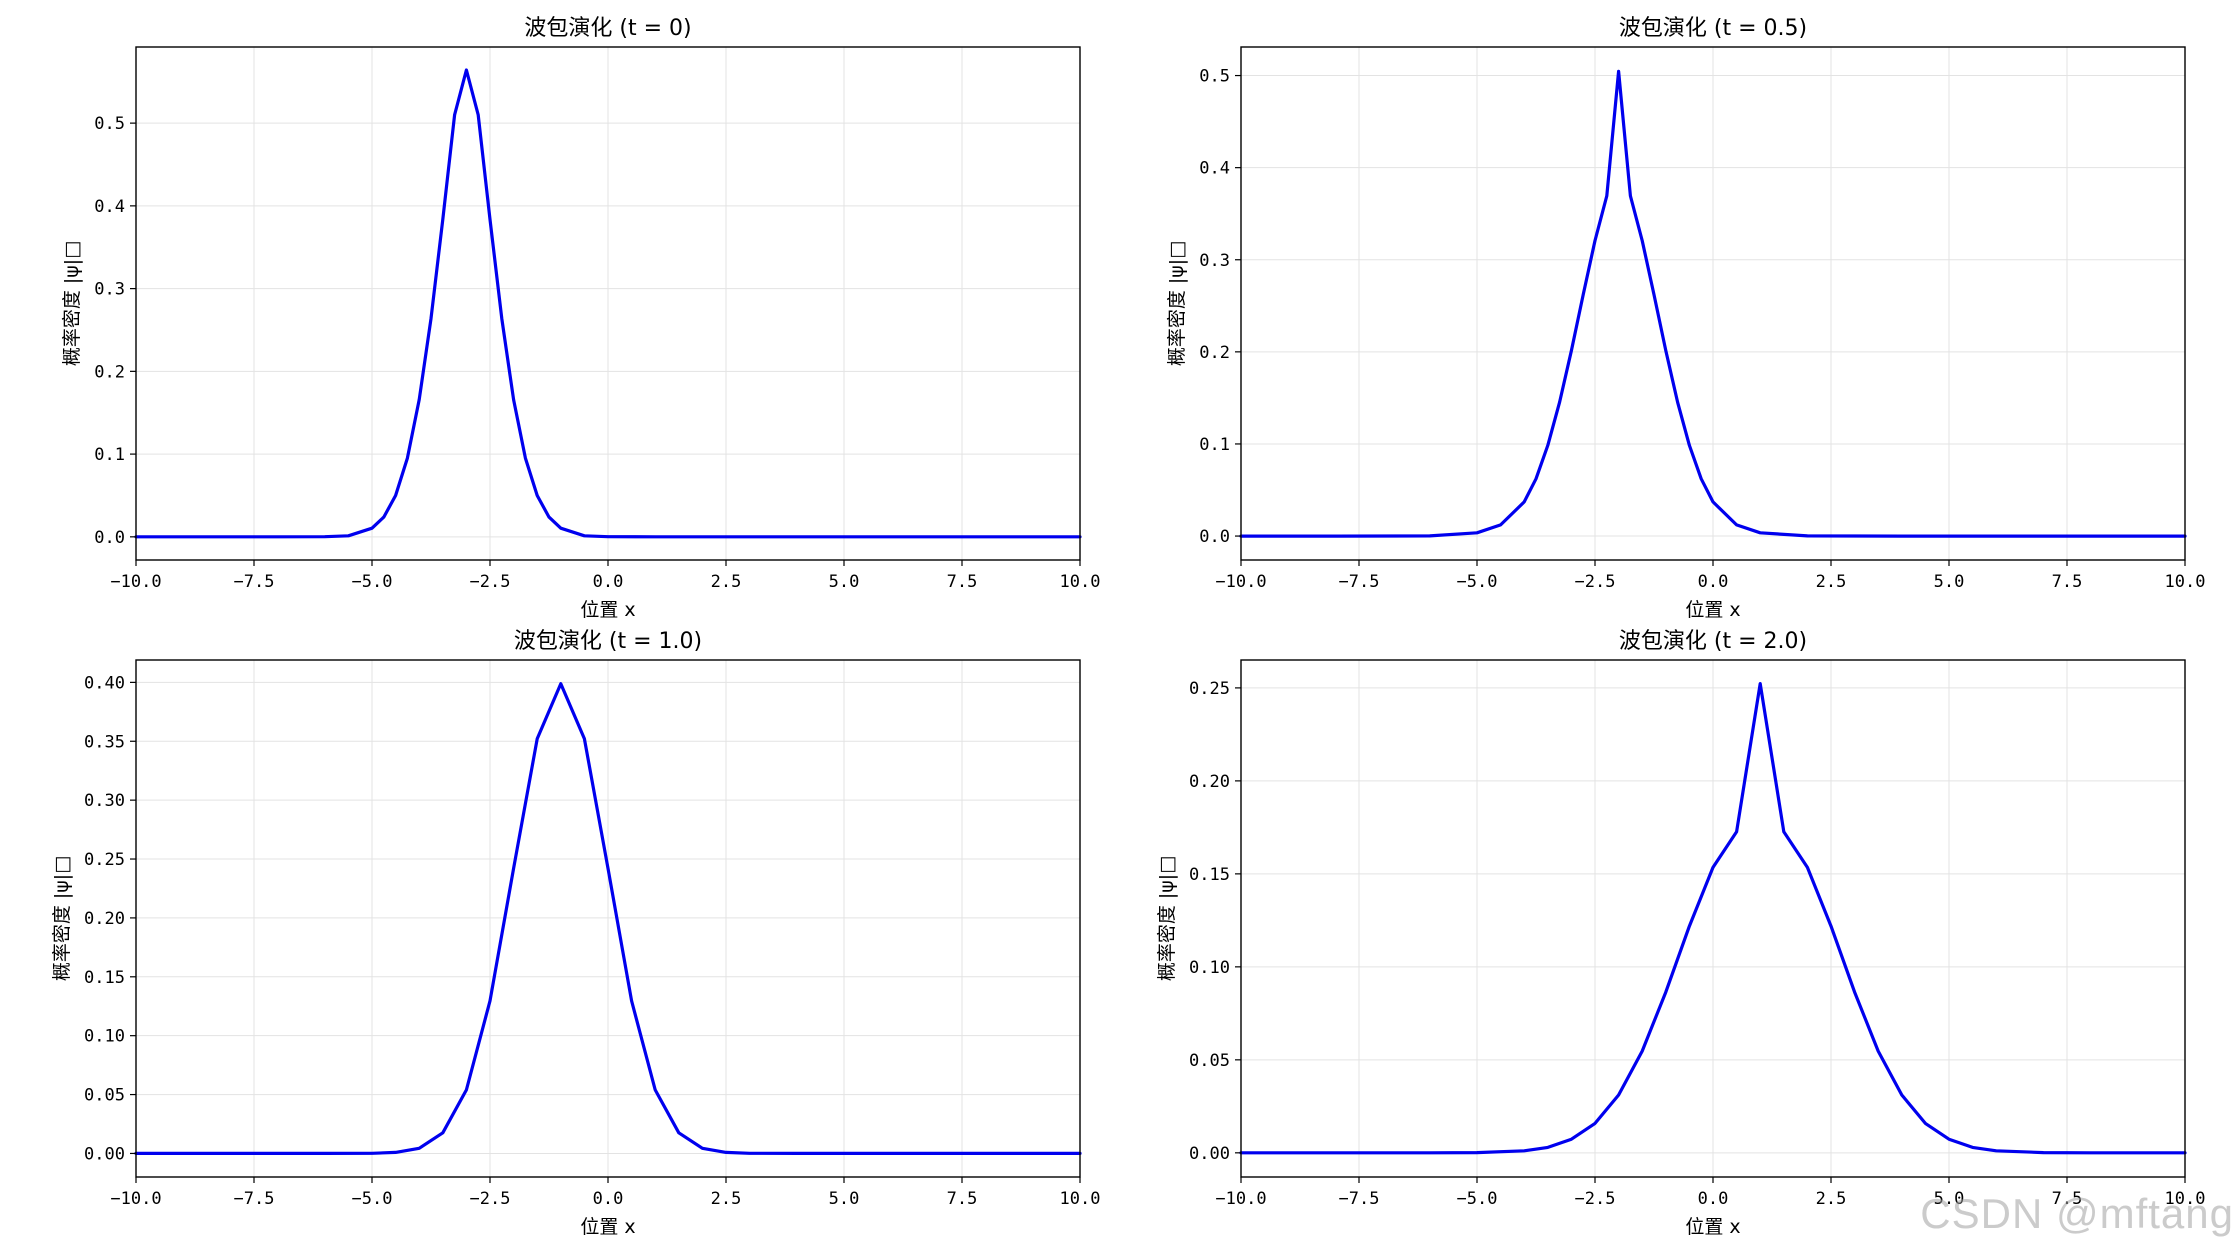 The width and height of the screenshot is (2240, 1244). What do you see at coordinates (1713, 641) in the screenshot?
I see `chart-title: 波包演化 (t = 2.0)` at bounding box center [1713, 641].